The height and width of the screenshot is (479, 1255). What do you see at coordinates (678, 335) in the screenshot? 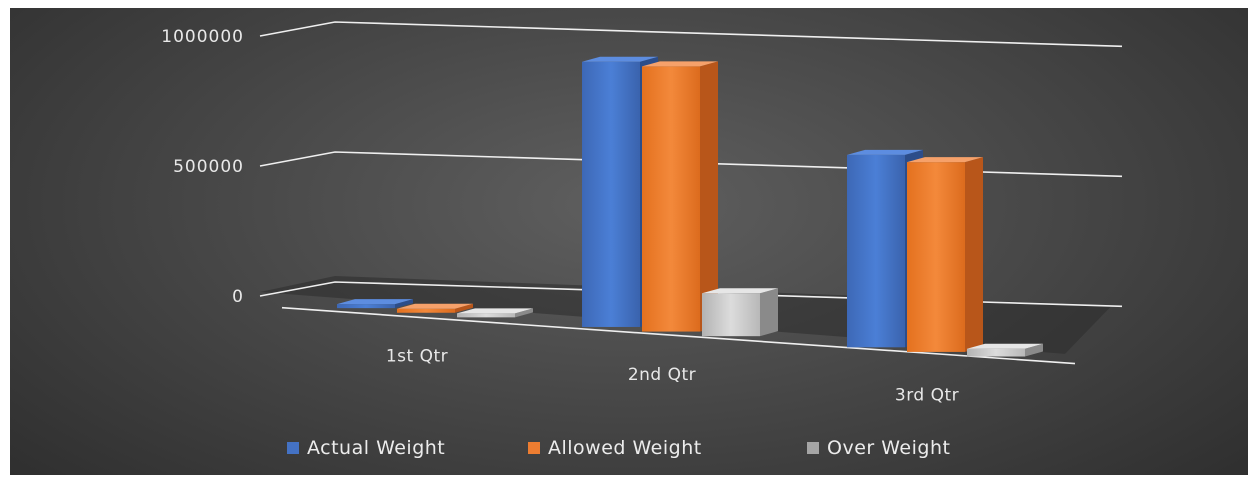
I see `floor-front-edge` at bounding box center [678, 335].